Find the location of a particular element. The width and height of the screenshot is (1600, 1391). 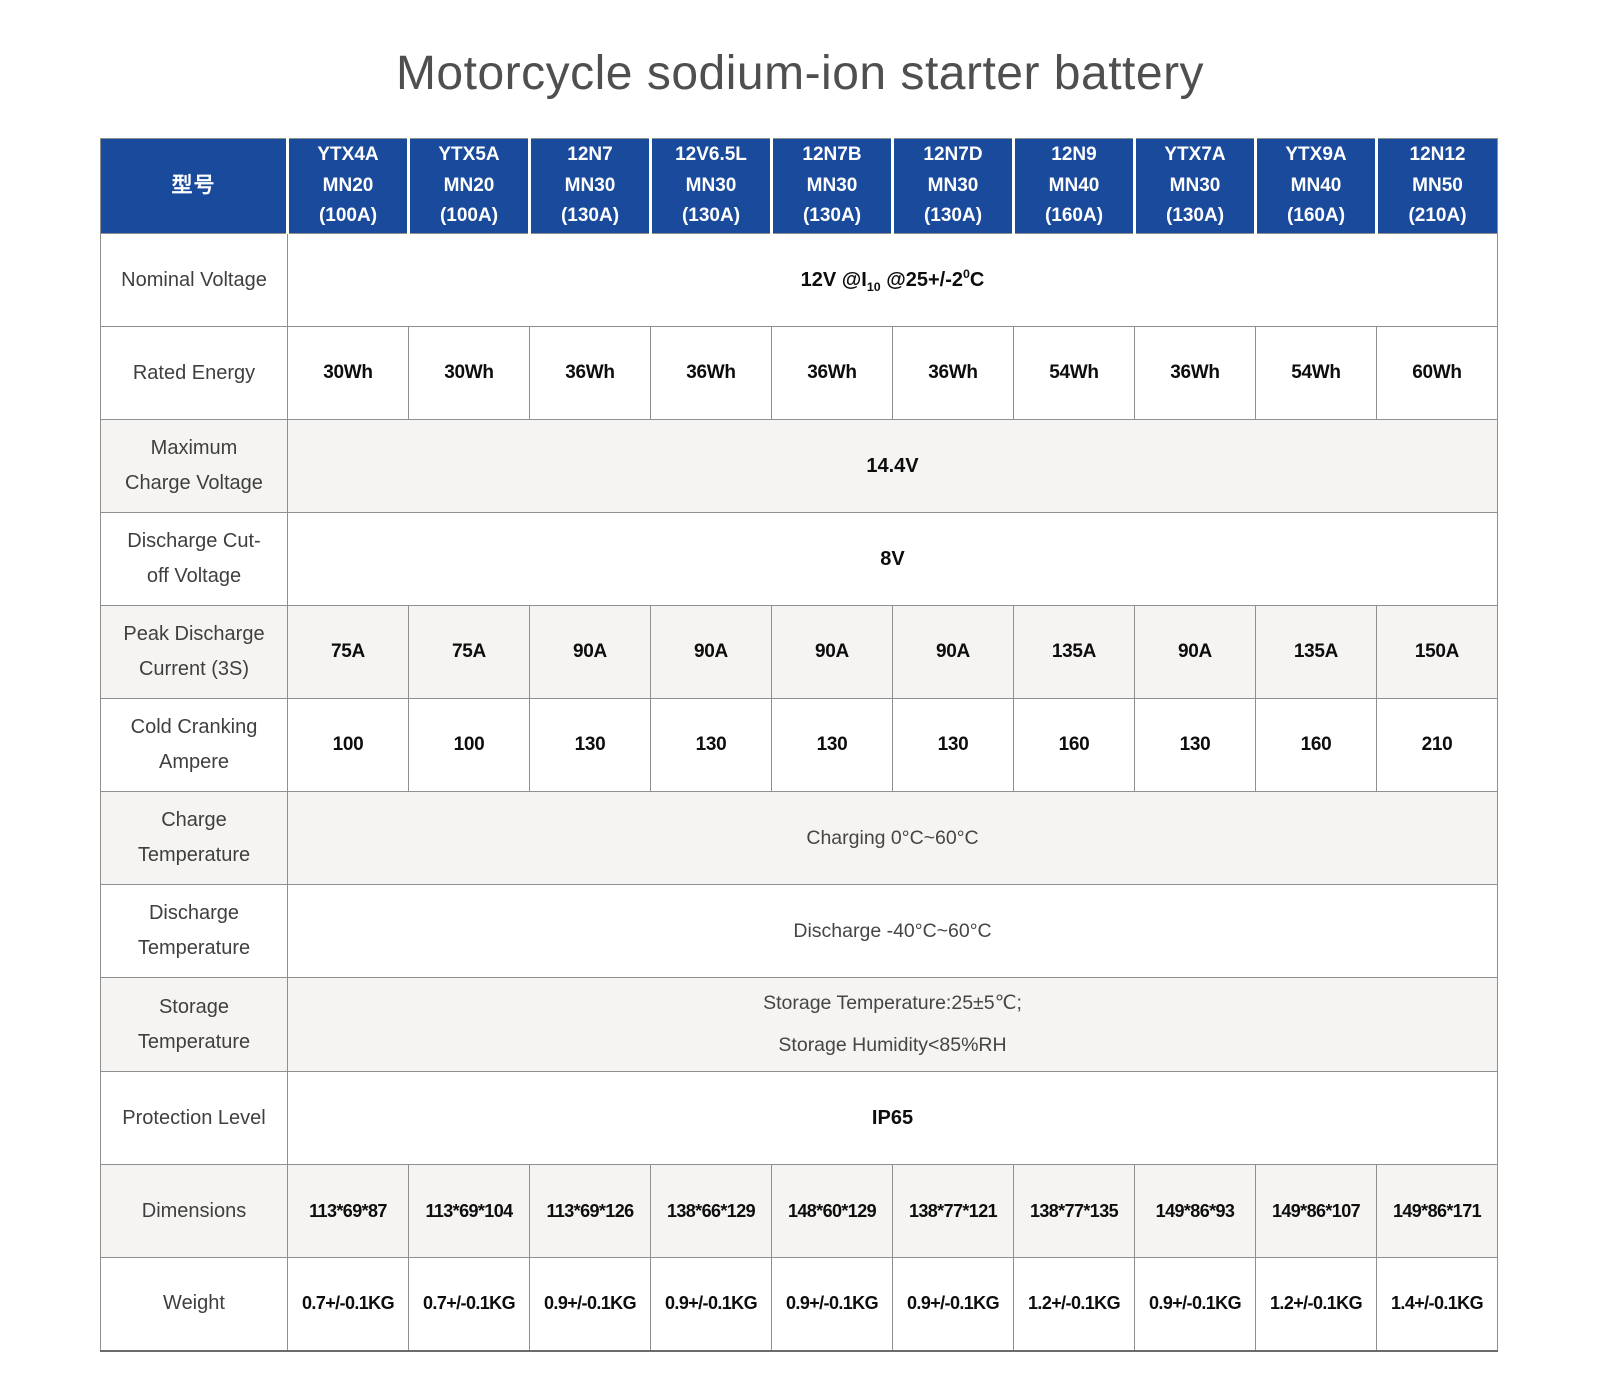

row-nominal-voltage: Nominal Voltage 12V @I10 @25+/-20C is located at coordinates (799, 280).